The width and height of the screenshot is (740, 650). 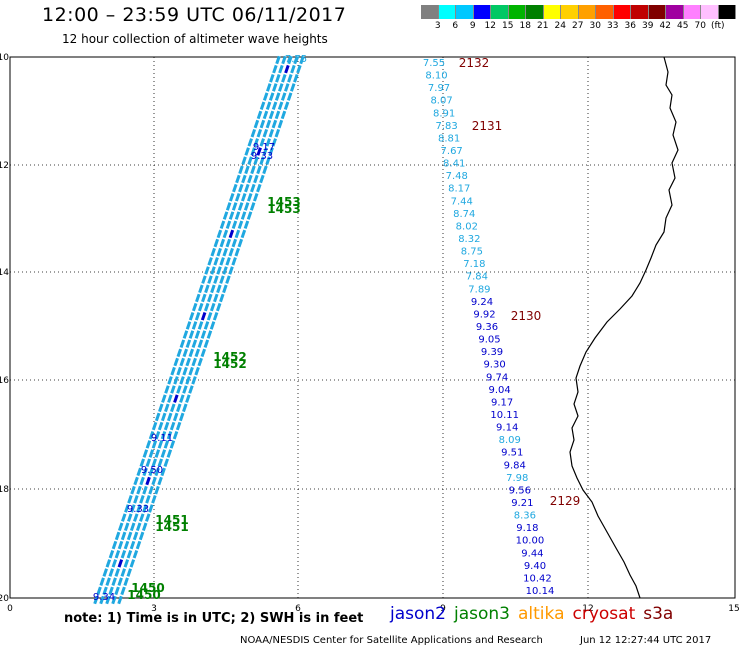 I want to click on east-swh-label: 9.14, so click(x=507, y=428).